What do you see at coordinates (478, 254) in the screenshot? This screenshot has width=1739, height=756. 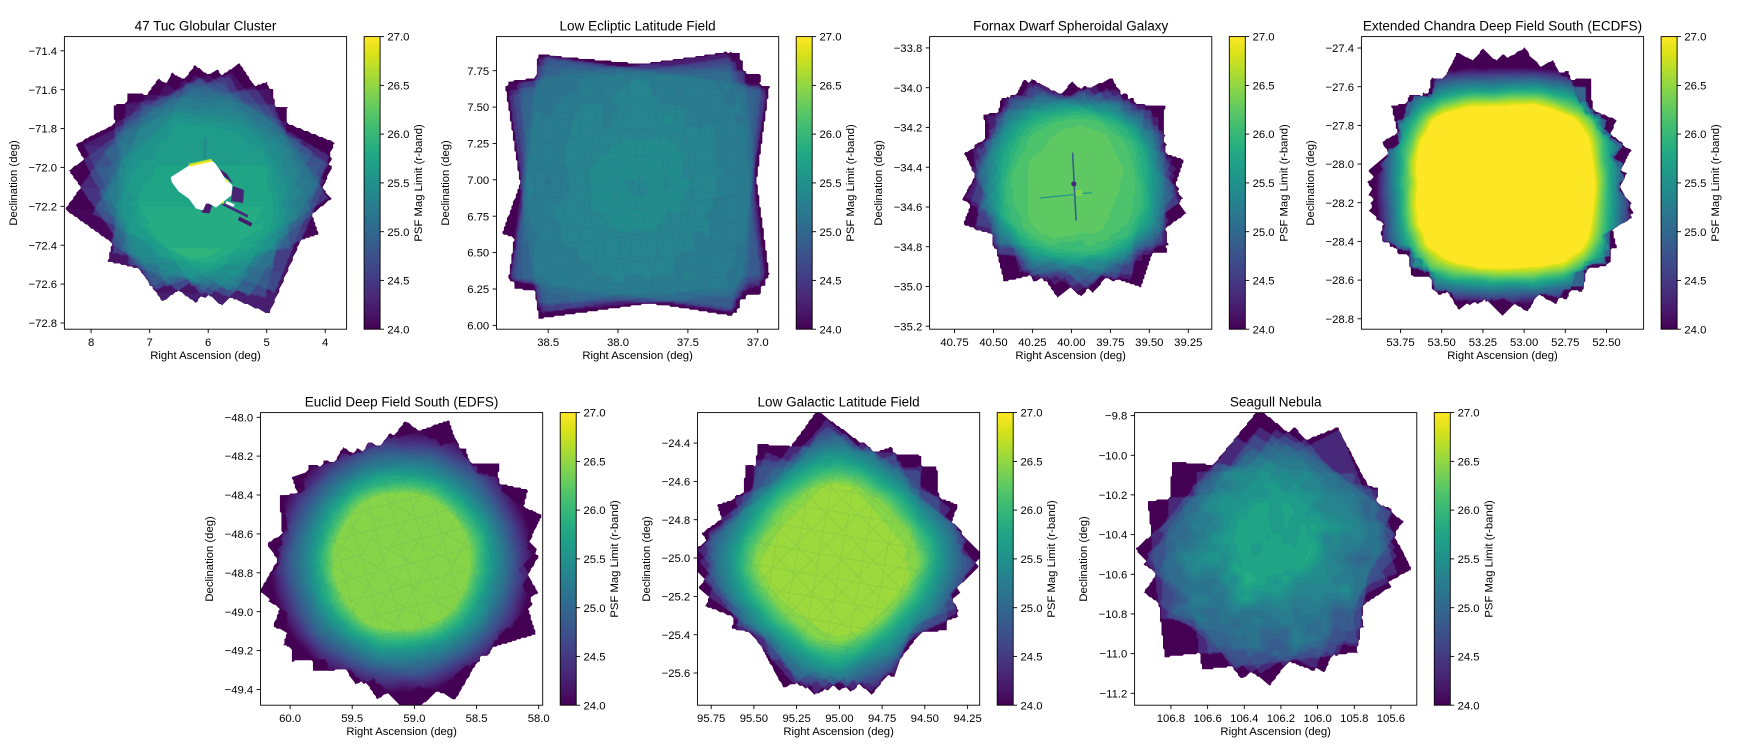 I see `svg-text: 6.50` at bounding box center [478, 254].